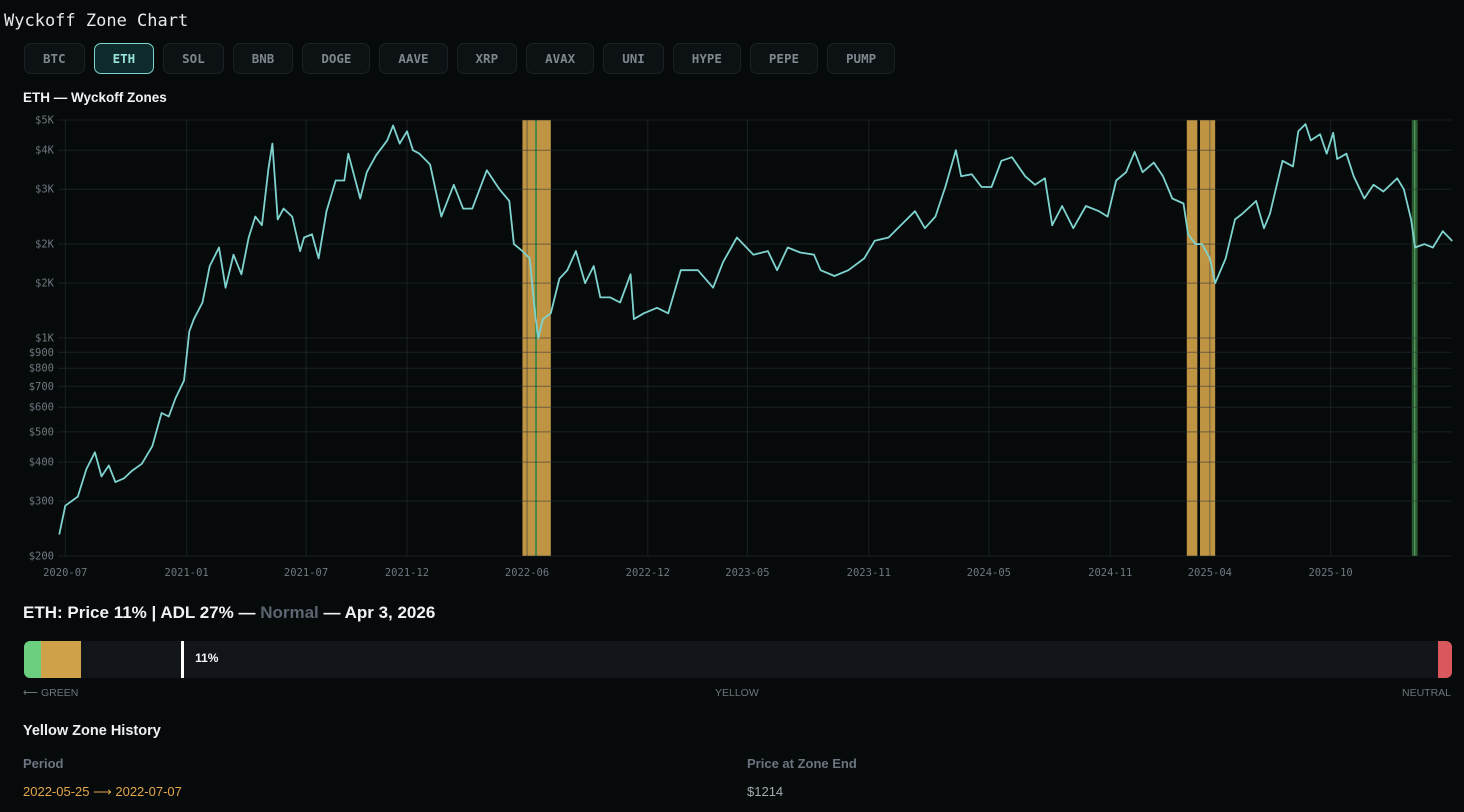 This screenshot has width=1464, height=812. What do you see at coordinates (802, 763) in the screenshot?
I see `history-col-price: Price at Zone End` at bounding box center [802, 763].